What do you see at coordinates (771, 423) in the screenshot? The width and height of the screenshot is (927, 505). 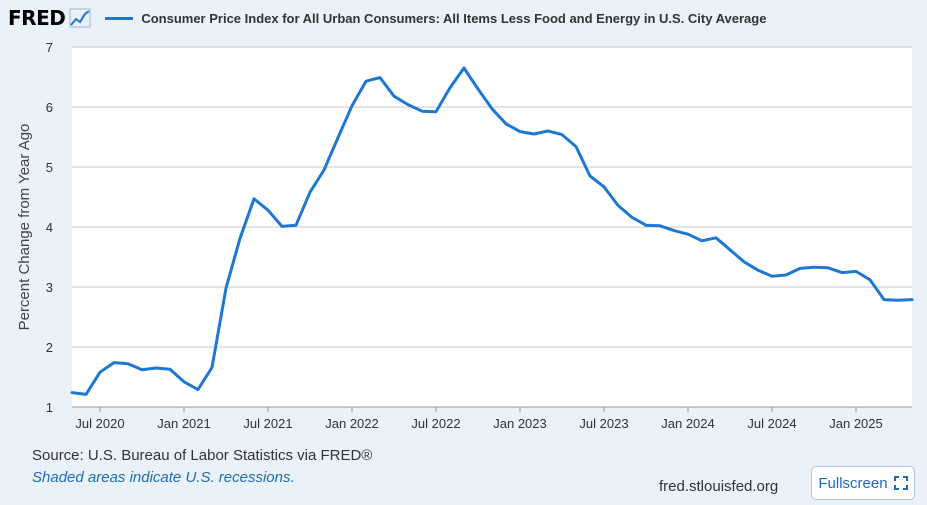 I see `x-tick-label: Jul 2024` at bounding box center [771, 423].